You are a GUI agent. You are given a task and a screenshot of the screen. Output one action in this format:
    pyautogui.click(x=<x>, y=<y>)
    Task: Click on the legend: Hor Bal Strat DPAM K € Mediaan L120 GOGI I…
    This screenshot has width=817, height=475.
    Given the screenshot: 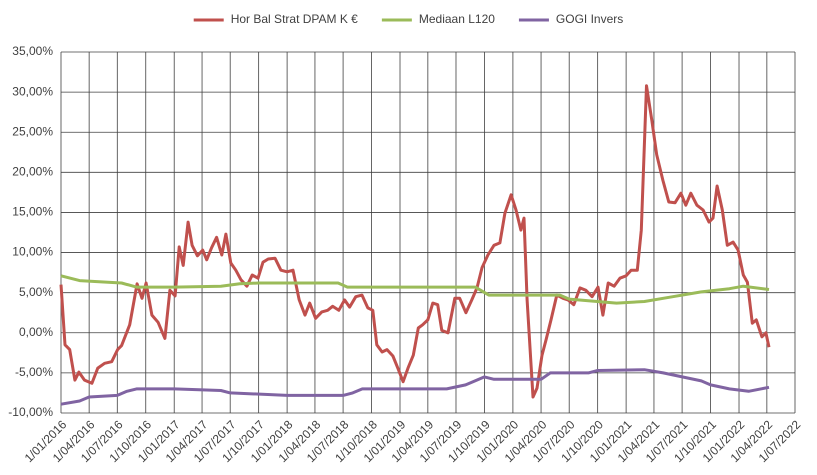 What is the action you would take?
    pyautogui.click(x=408, y=19)
    